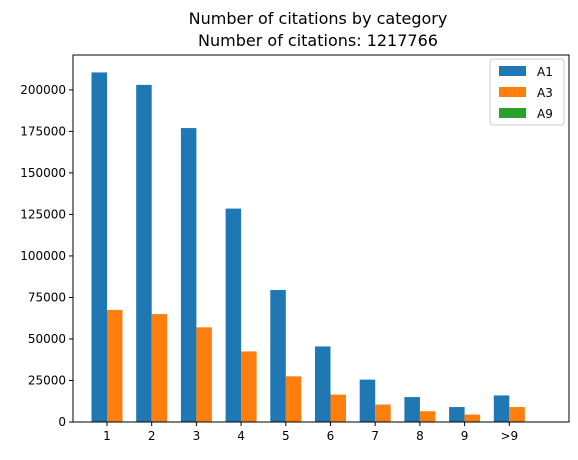 This screenshot has width=578, height=460. I want to click on legend-label-a1: A1, so click(545, 72).